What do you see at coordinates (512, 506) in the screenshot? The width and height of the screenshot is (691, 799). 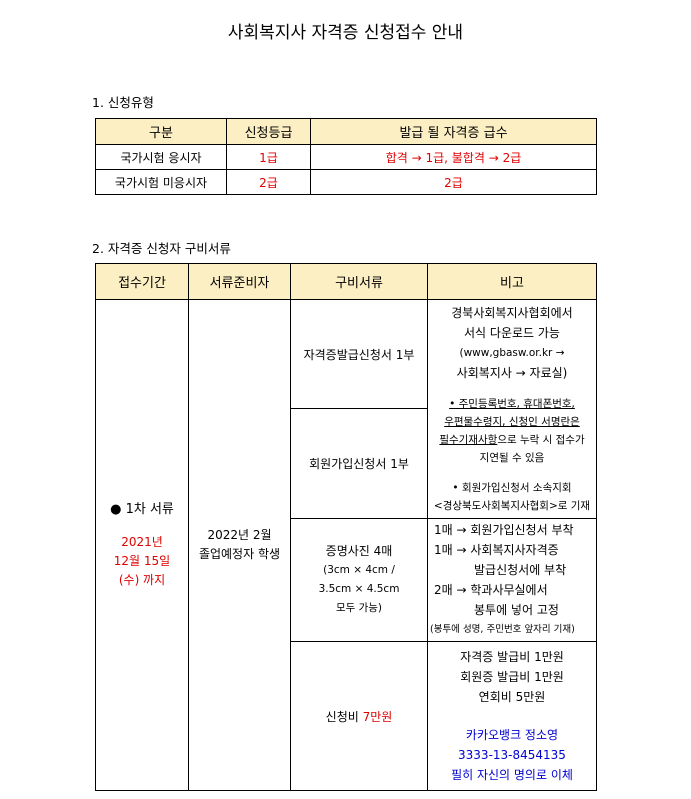 I see `note-text: <경상북도사회복지사협회>로 기재` at bounding box center [512, 506].